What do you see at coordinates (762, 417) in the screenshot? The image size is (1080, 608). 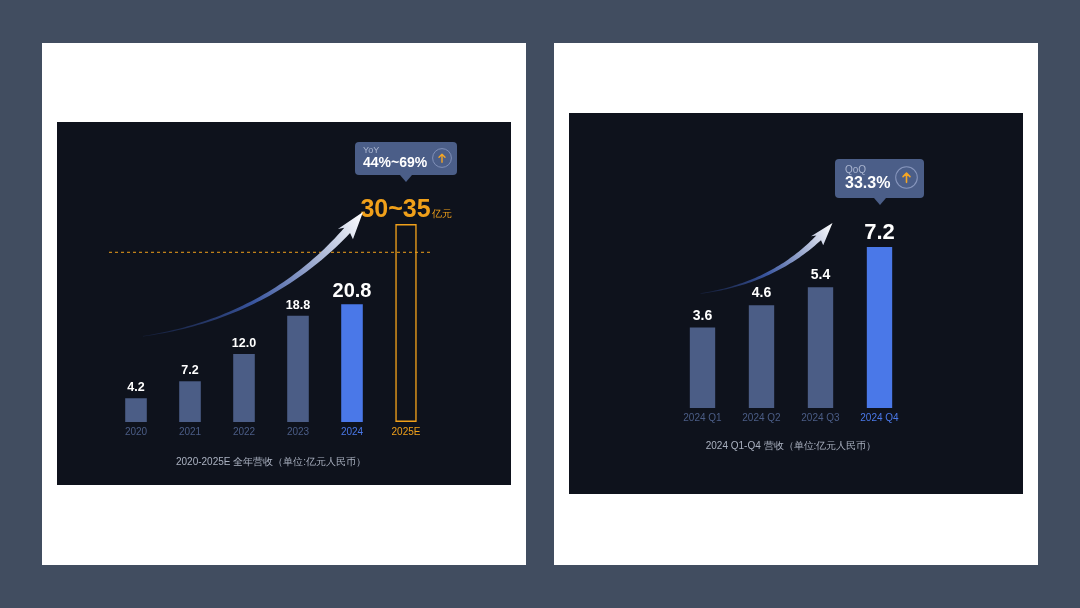 I see `x-tick-label: 2024 Q2` at bounding box center [762, 417].